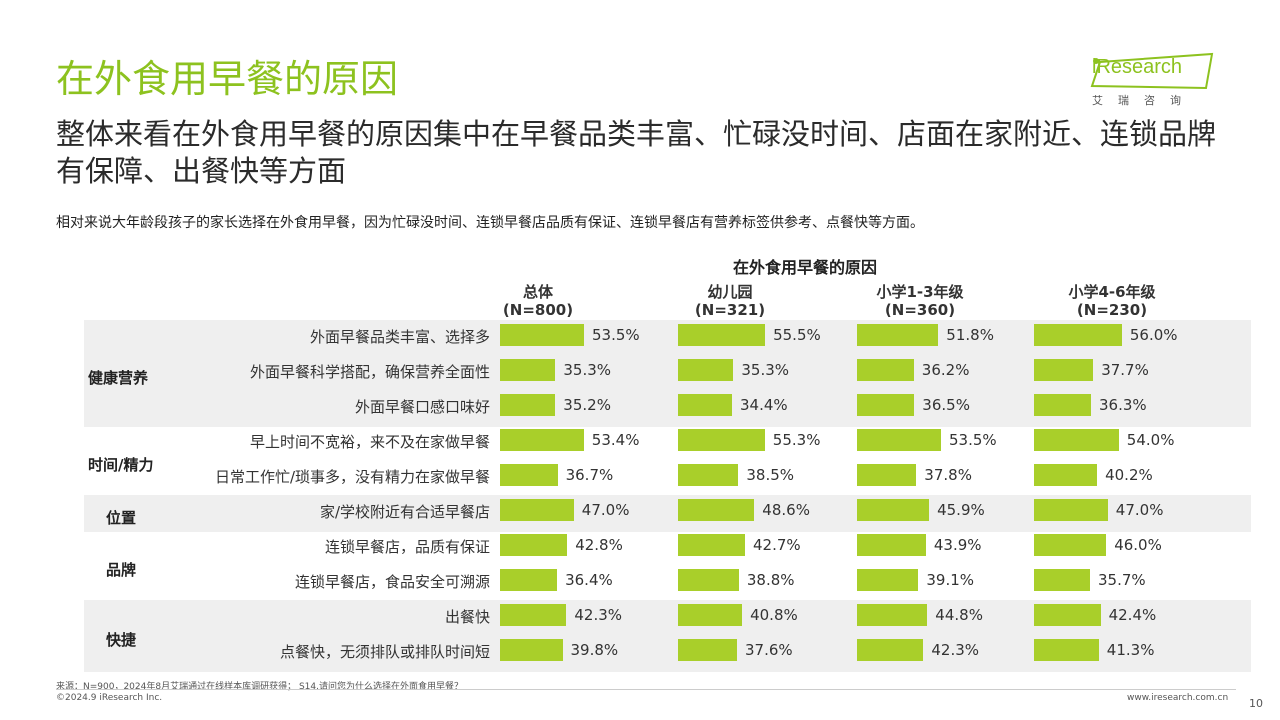  What do you see at coordinates (422, 407) in the screenshot?
I see `row-label: 外面早餐口感口味好` at bounding box center [422, 407].